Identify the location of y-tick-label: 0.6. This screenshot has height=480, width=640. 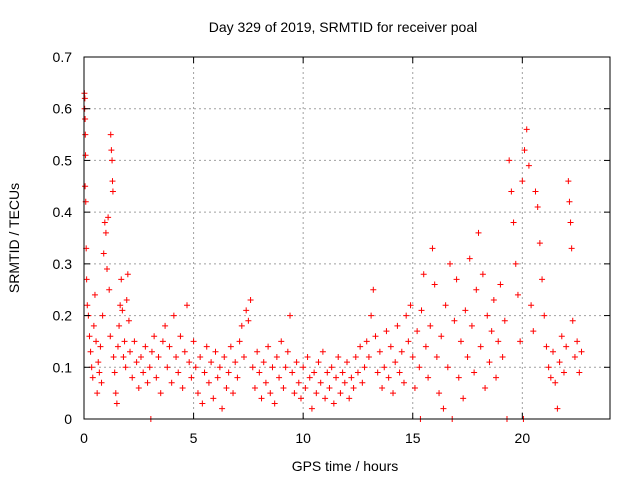
(63, 109).